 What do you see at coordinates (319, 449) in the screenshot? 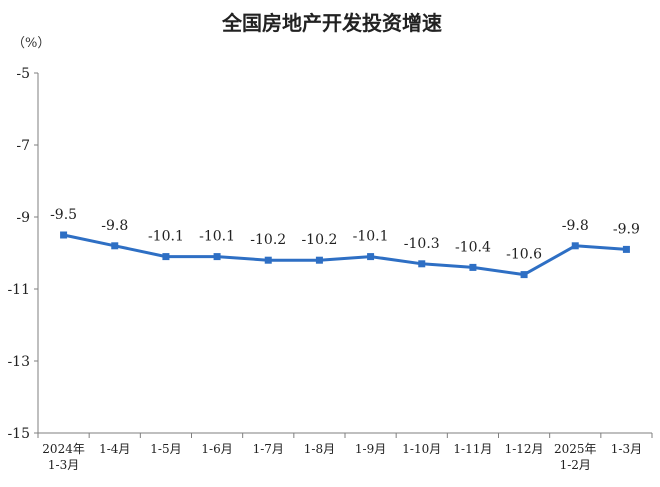
I see `x-tick-label: 1-8月` at bounding box center [319, 449].